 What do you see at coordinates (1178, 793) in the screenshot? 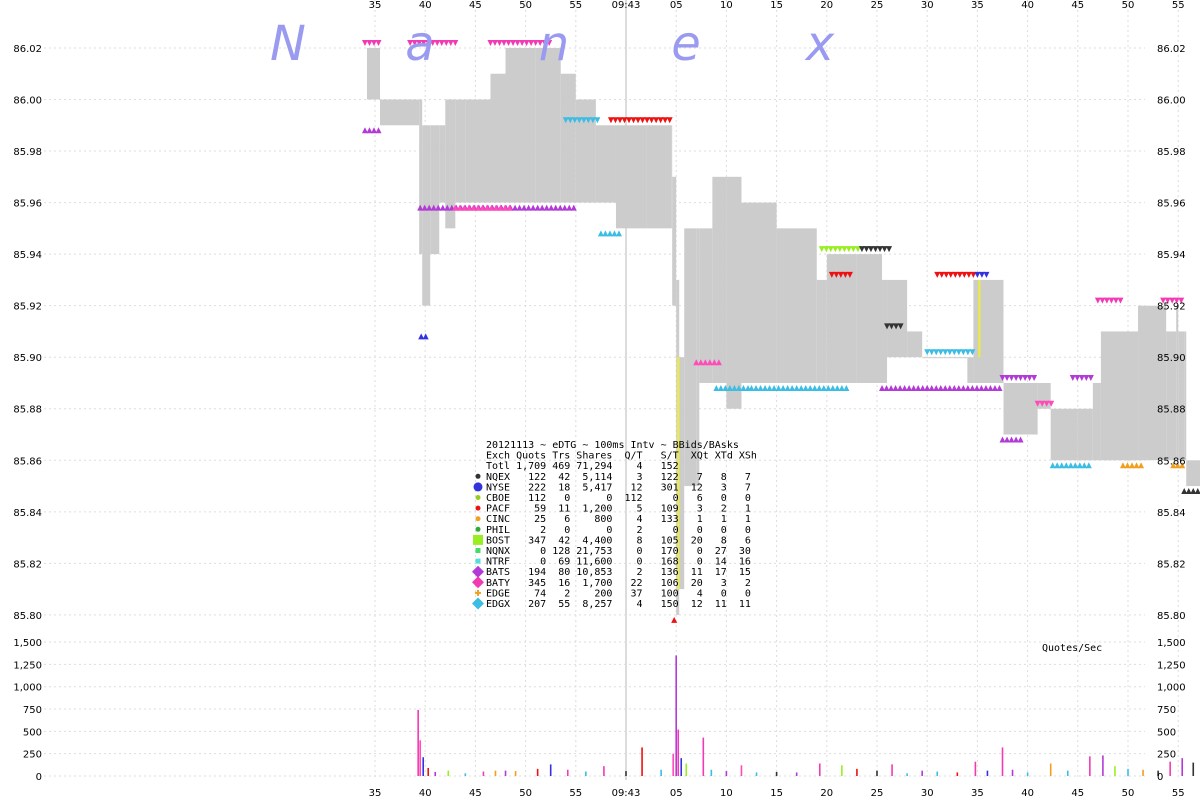
I see `time-tick-label-bottom: 55` at bounding box center [1178, 793].